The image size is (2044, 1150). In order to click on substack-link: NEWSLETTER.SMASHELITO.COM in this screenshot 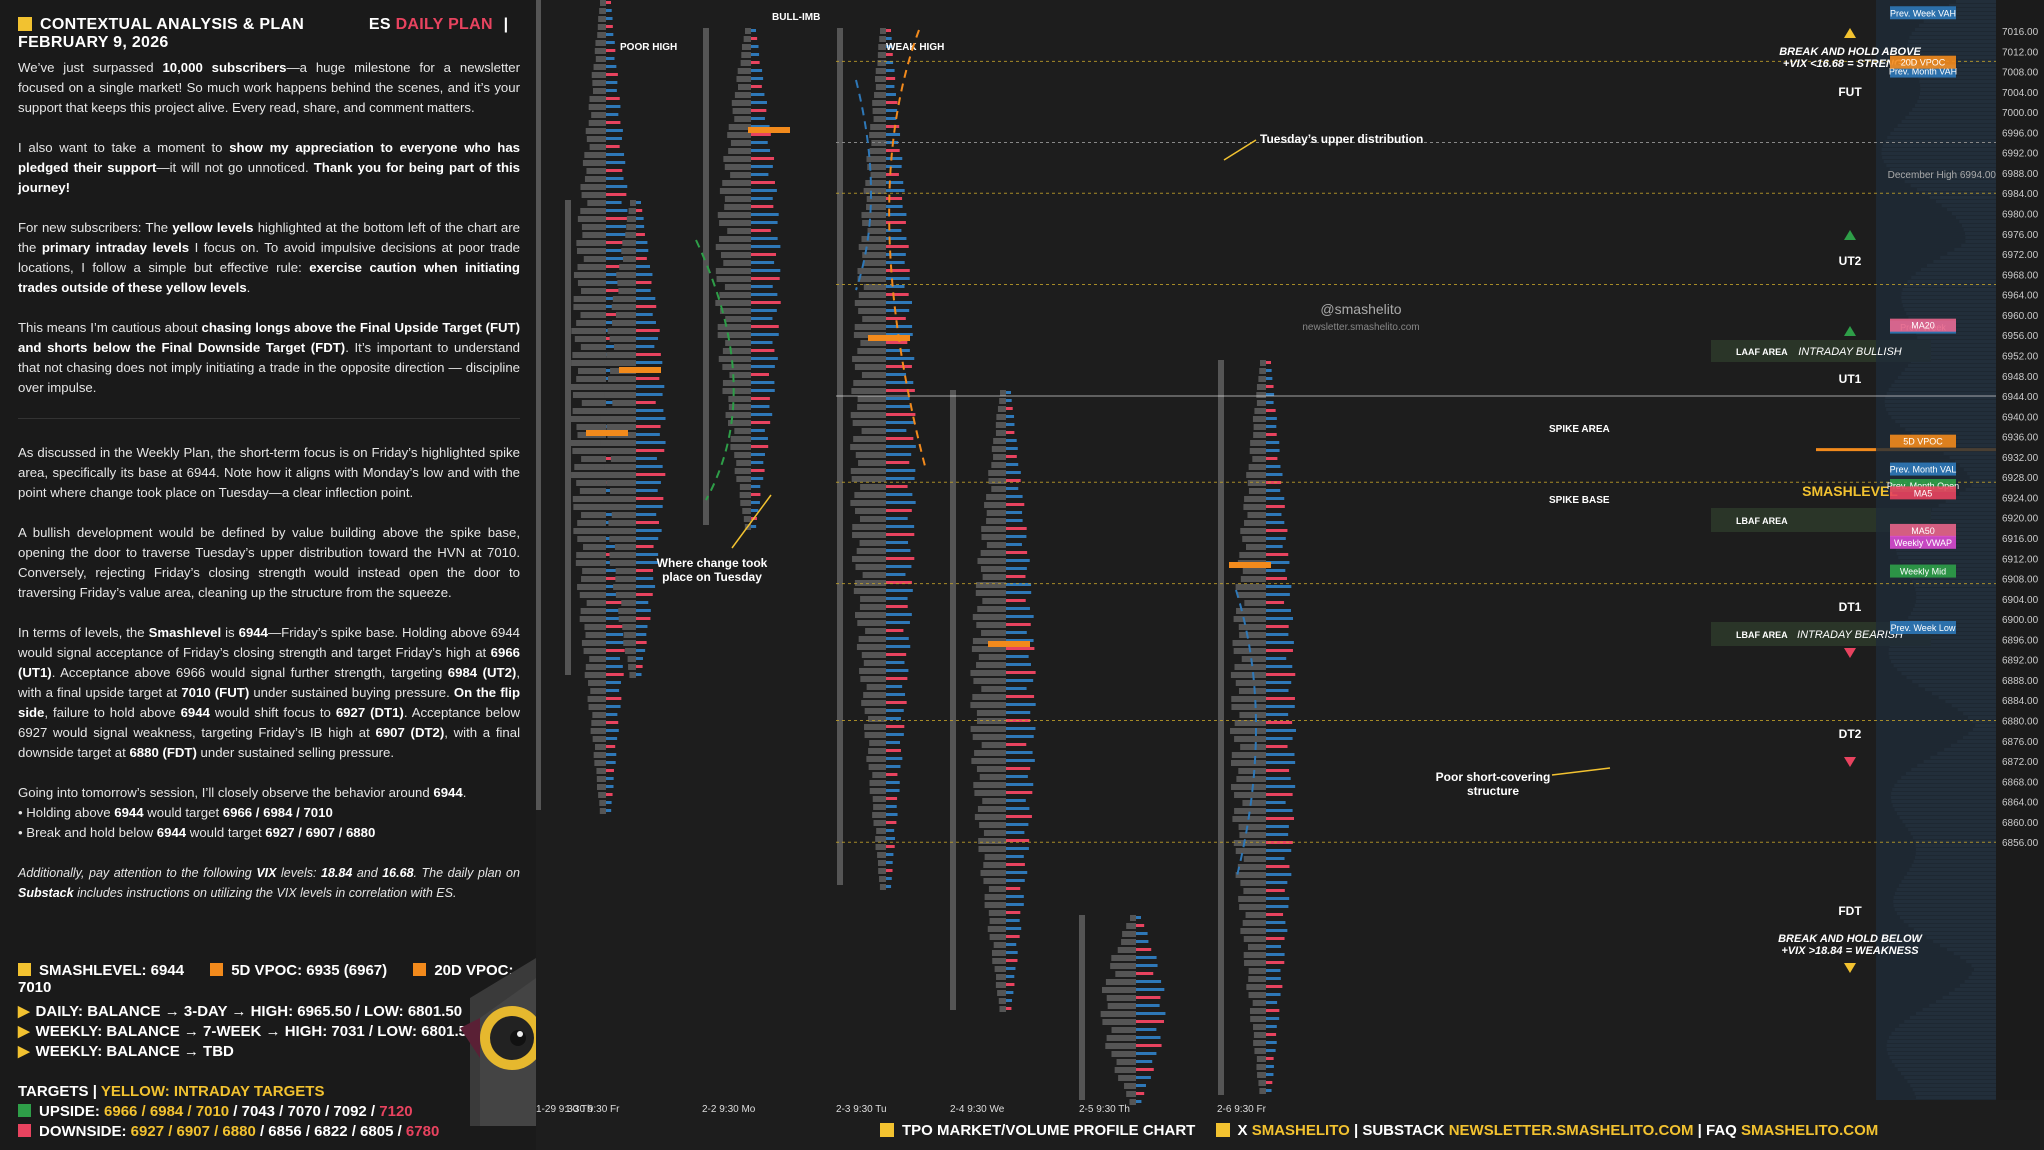, I will do `click(1571, 1130)`.